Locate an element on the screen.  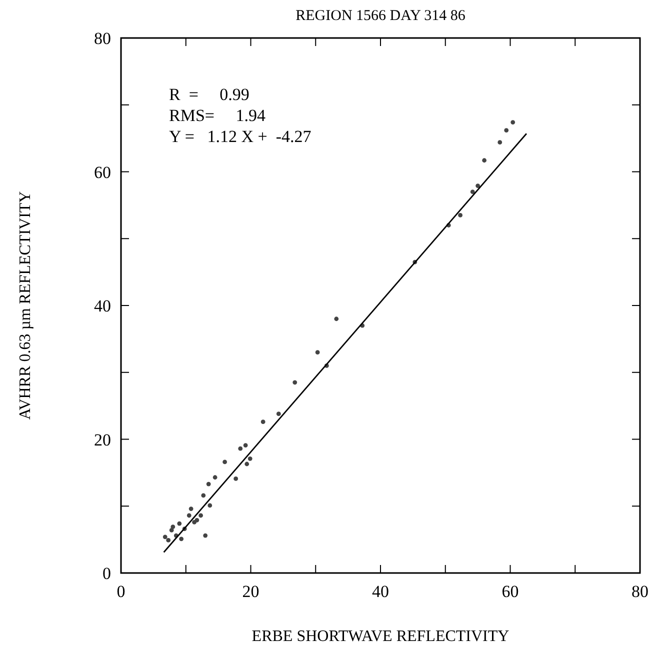
chart-title: REGION 1566 DAY 314 86 is located at coordinates (381, 16).